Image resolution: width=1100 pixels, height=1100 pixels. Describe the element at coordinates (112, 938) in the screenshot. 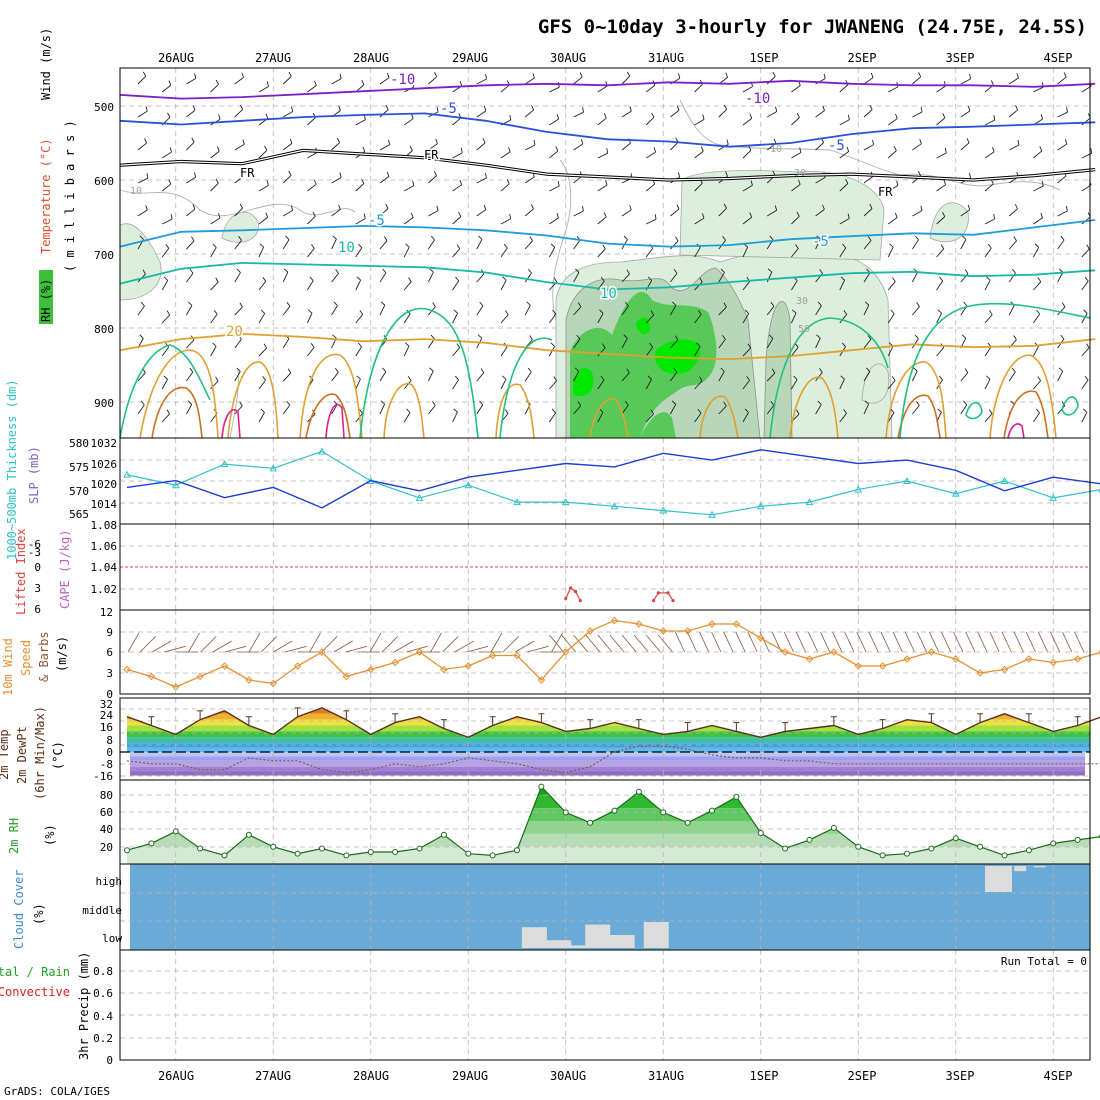

I see `cloud-level-low: low` at that location.